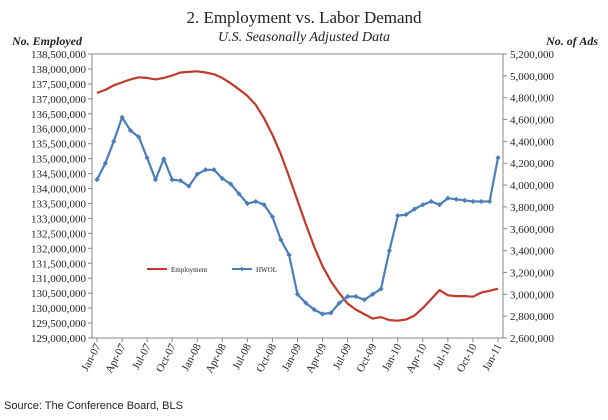  Describe the element at coordinates (189, 270) in the screenshot. I see `legend-label-employment: Employment` at that location.